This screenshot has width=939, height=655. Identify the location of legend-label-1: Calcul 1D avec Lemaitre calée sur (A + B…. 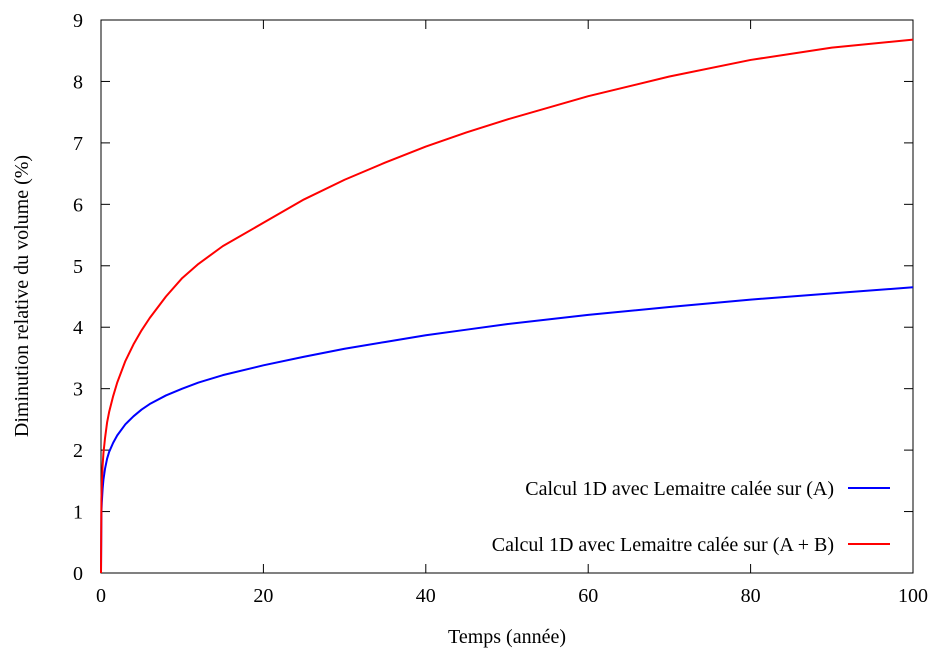
(663, 545).